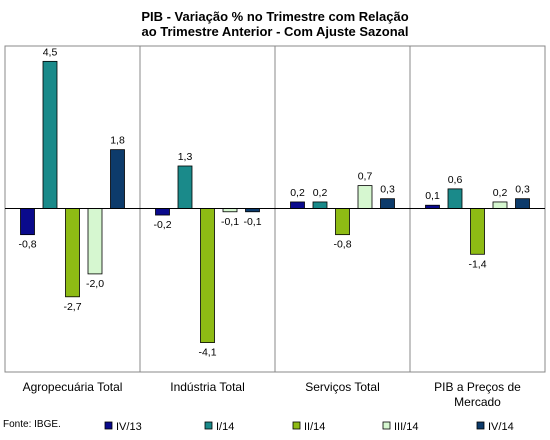 This screenshot has height=440, width=550. What do you see at coordinates (129, 427) in the screenshot?
I see `legend-label: IV/13` at bounding box center [129, 427].